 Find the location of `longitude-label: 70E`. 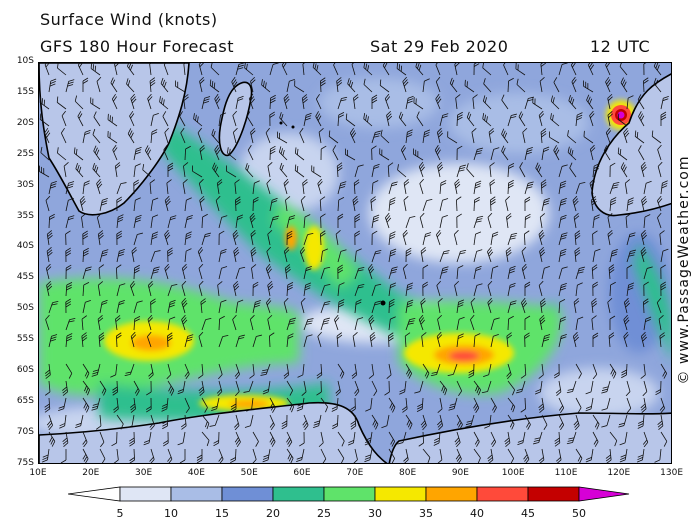

longitude-label: 70E is located at coordinates (355, 473).